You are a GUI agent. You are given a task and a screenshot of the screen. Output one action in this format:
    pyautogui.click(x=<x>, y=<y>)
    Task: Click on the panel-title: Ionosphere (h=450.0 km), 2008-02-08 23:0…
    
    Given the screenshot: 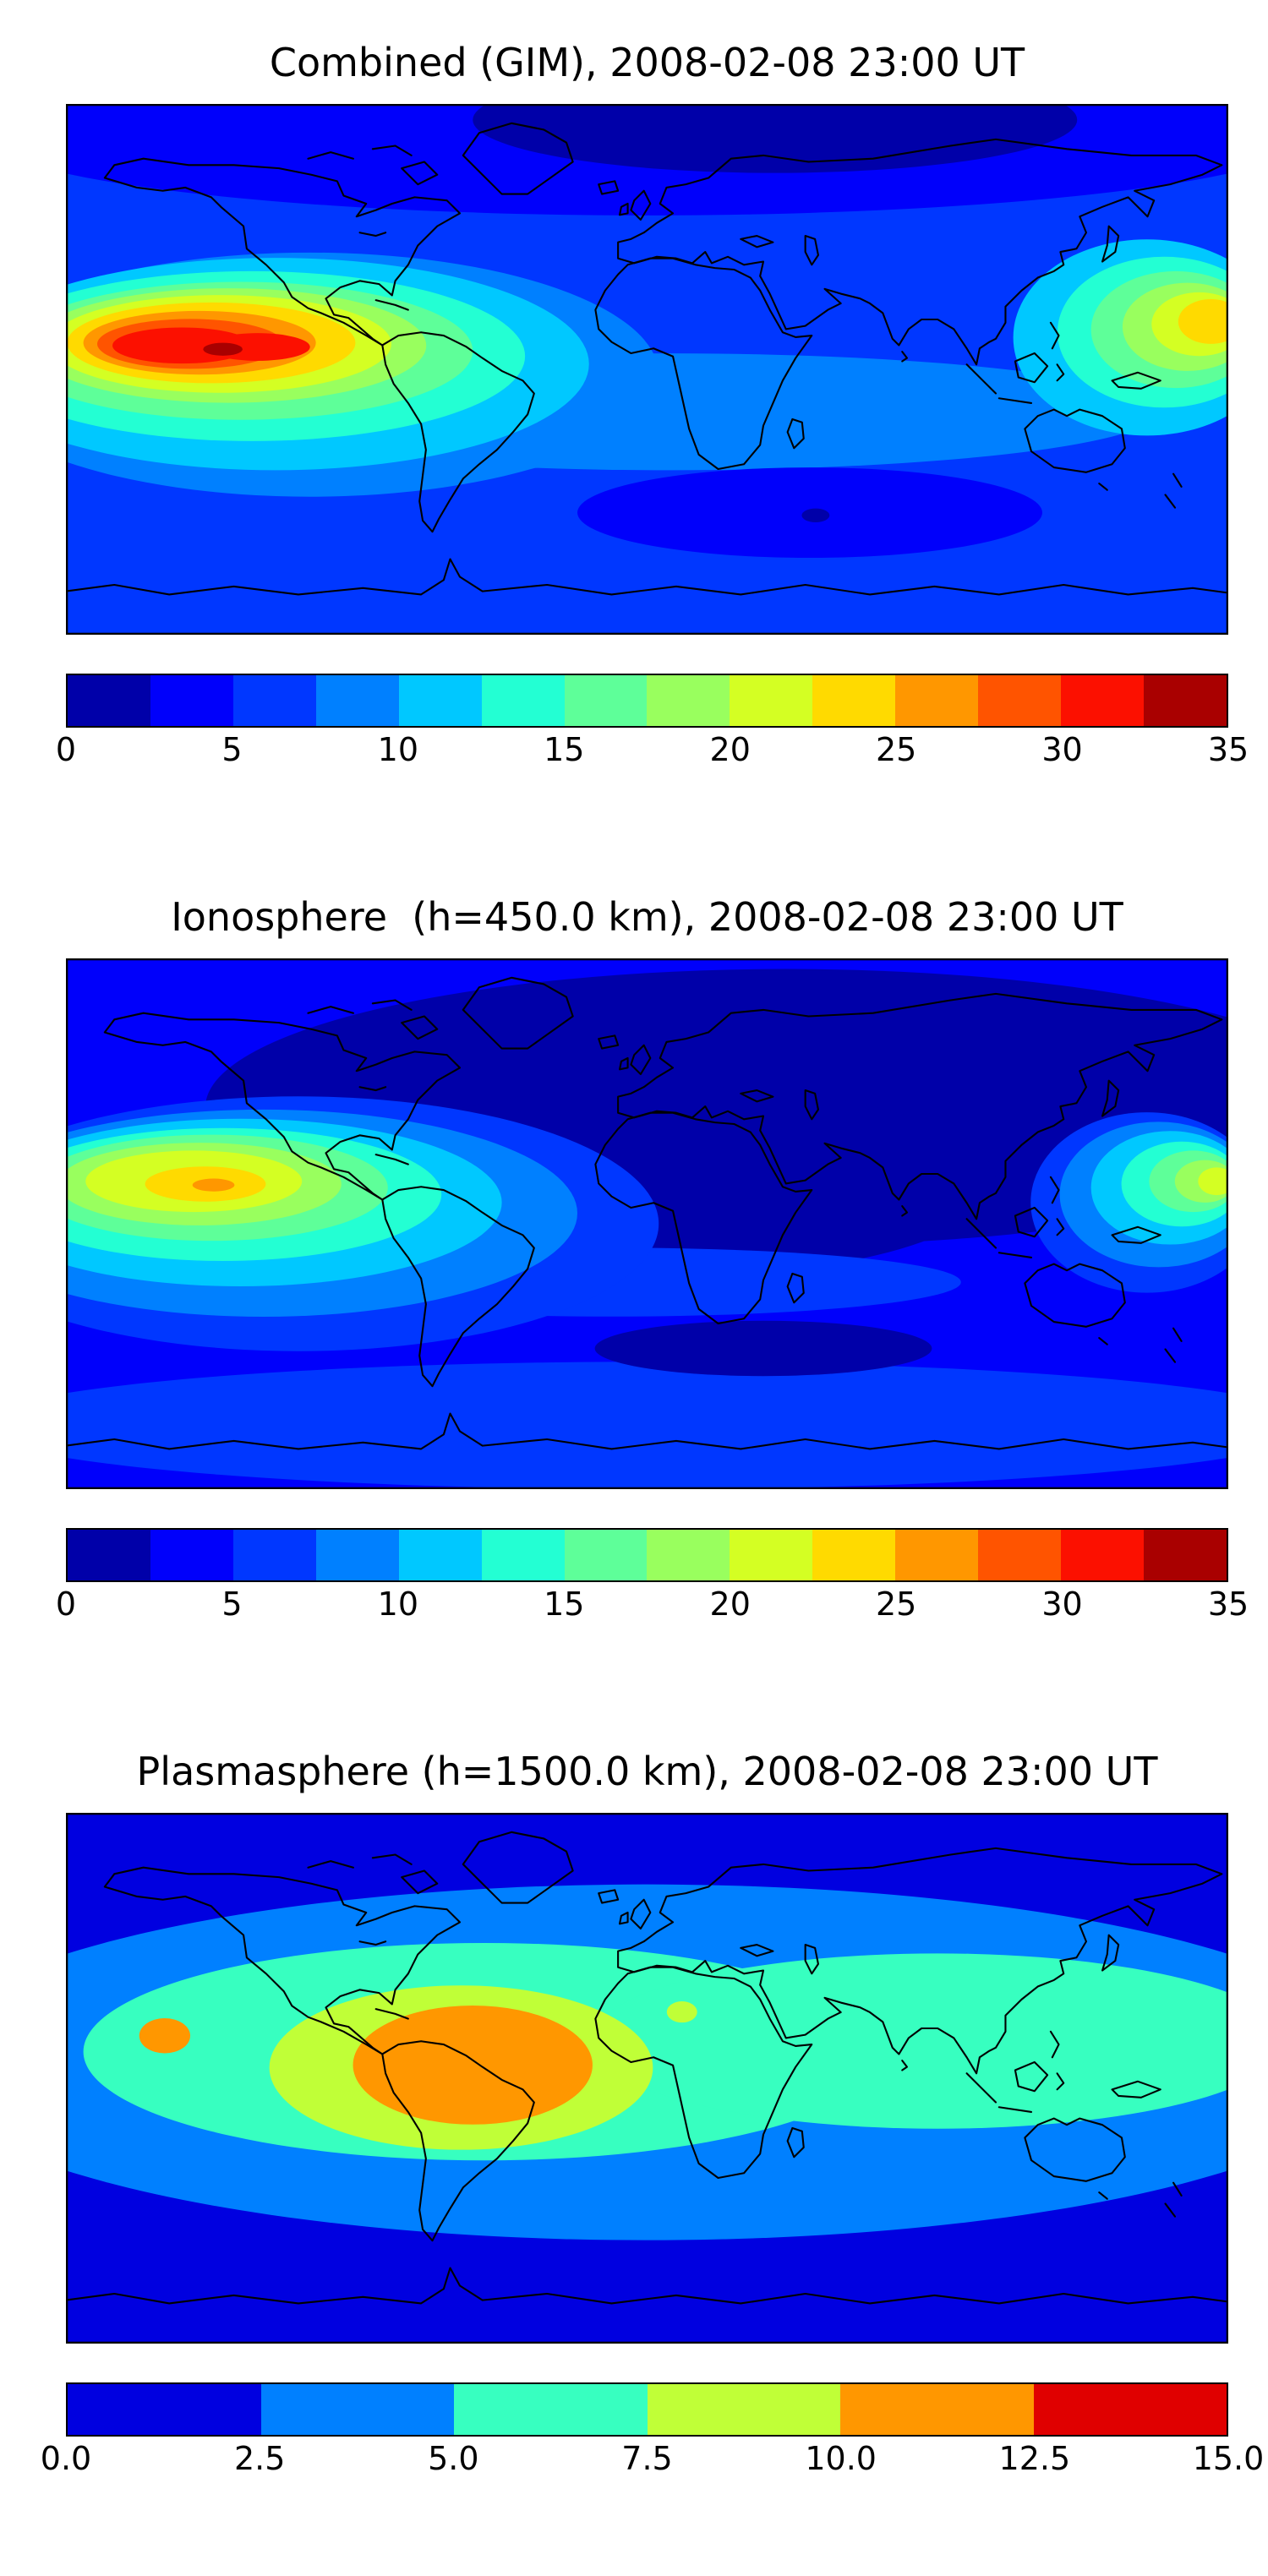 What is the action you would take?
    pyautogui.click(x=647, y=916)
    